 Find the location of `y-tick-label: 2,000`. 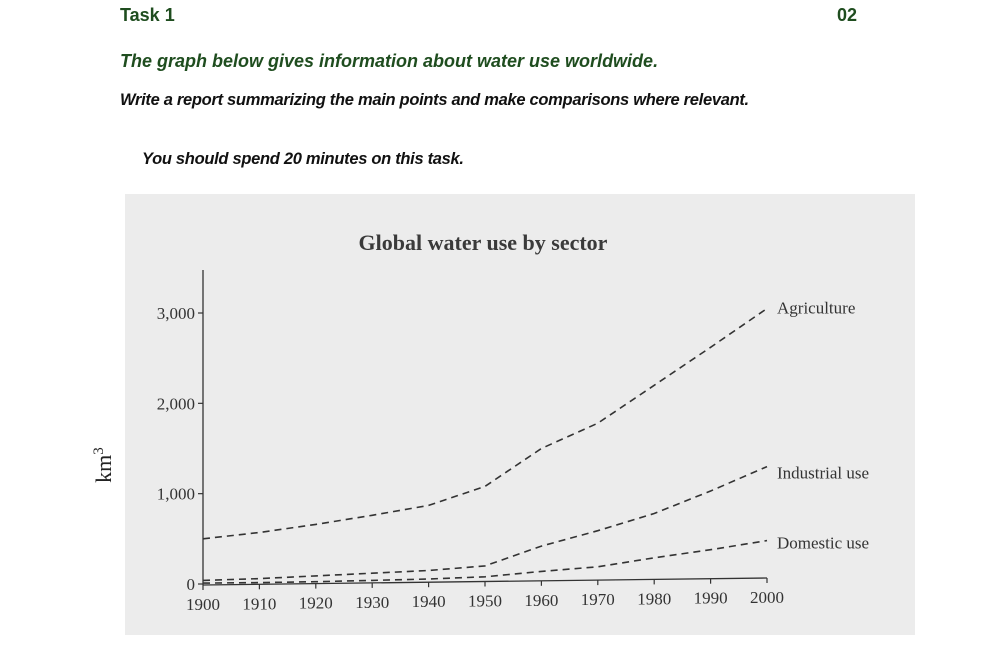

y-tick-label: 2,000 is located at coordinates (176, 403).